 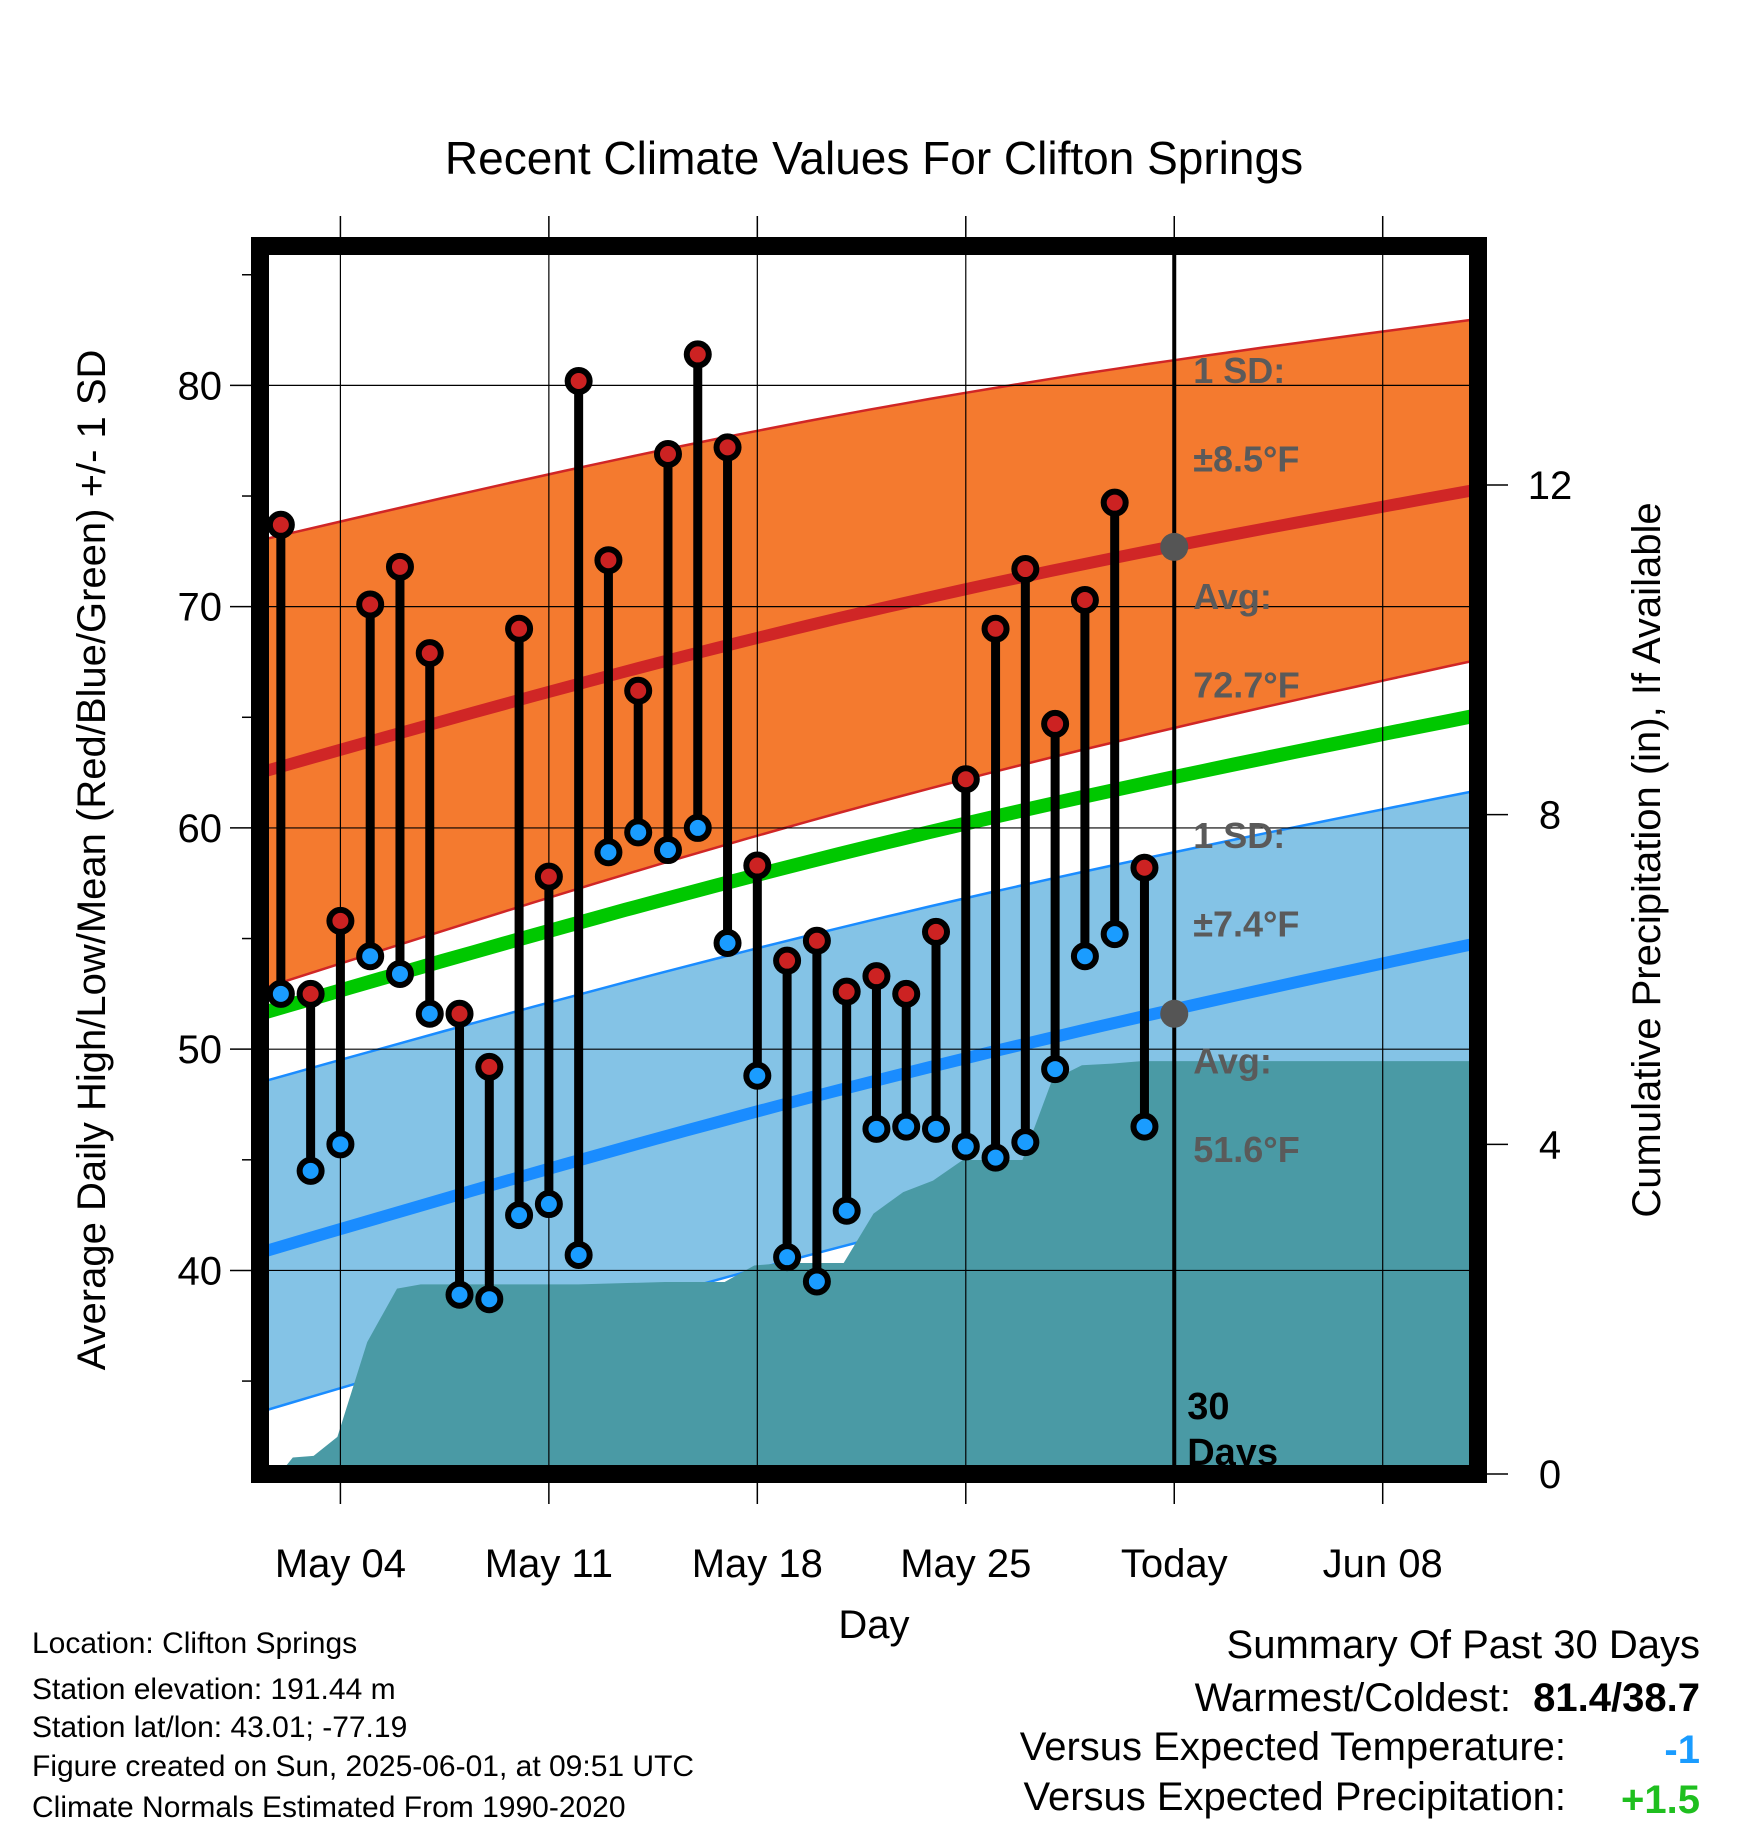 I want to click on x-tick-label: Today, so click(x=1174, y=1564).